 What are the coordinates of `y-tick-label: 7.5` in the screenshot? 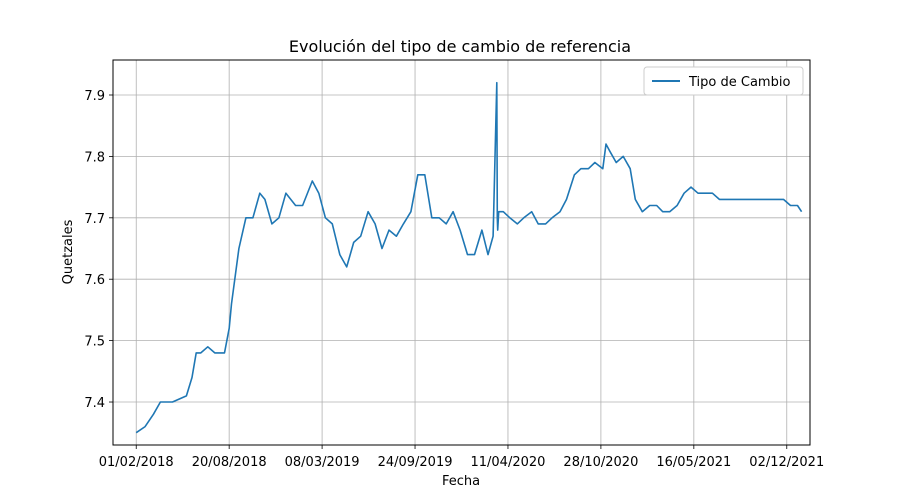 It's located at (94, 342).